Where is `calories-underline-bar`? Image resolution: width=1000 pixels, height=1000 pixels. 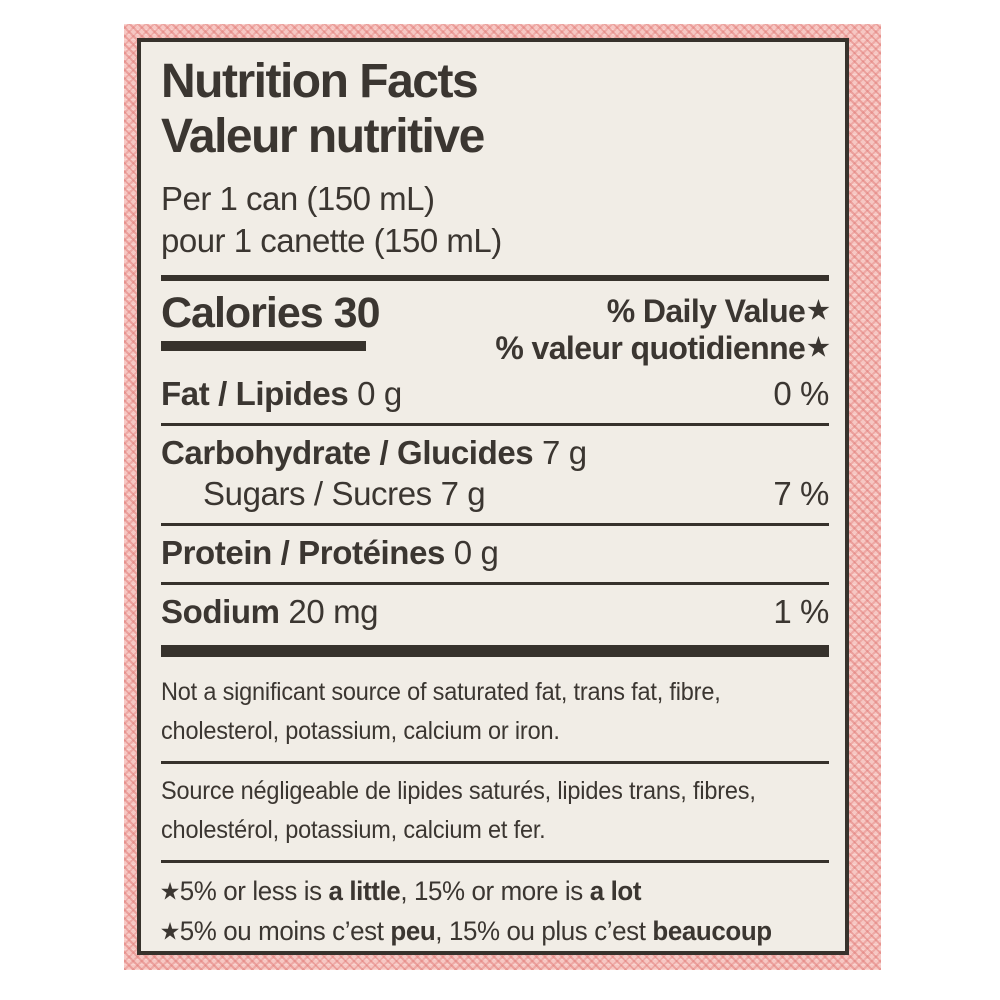 calories-underline-bar is located at coordinates (263, 346).